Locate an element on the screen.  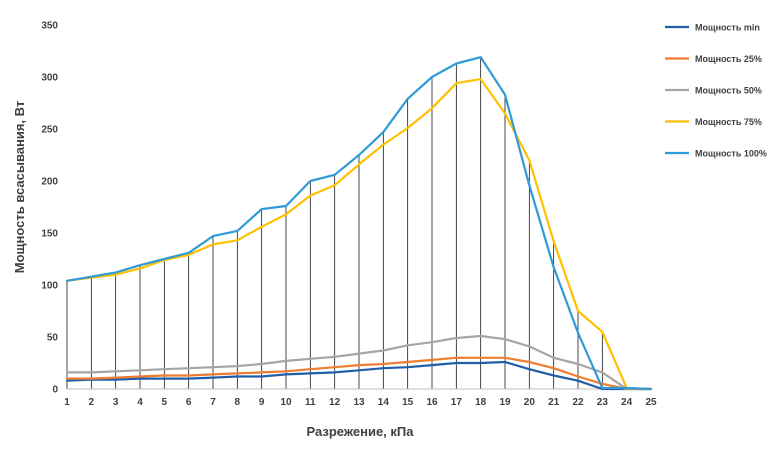
x-tick-label: 24 is located at coordinates (627, 402).